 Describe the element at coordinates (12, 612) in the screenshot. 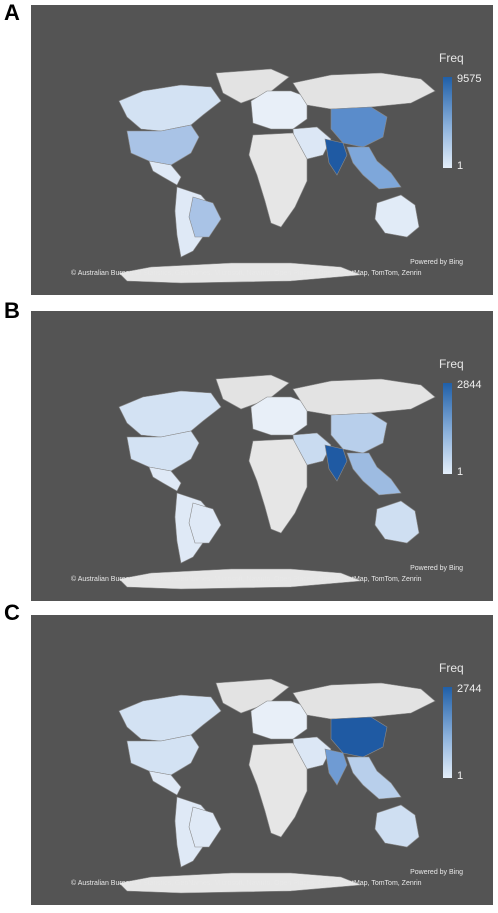

I see `panel-c-label: C` at that location.